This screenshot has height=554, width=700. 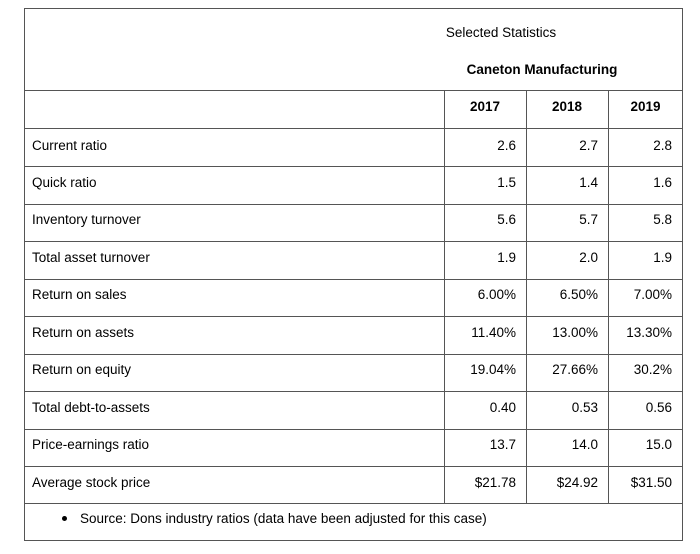 I want to click on cell-2018: 13.00%, so click(x=575, y=332).